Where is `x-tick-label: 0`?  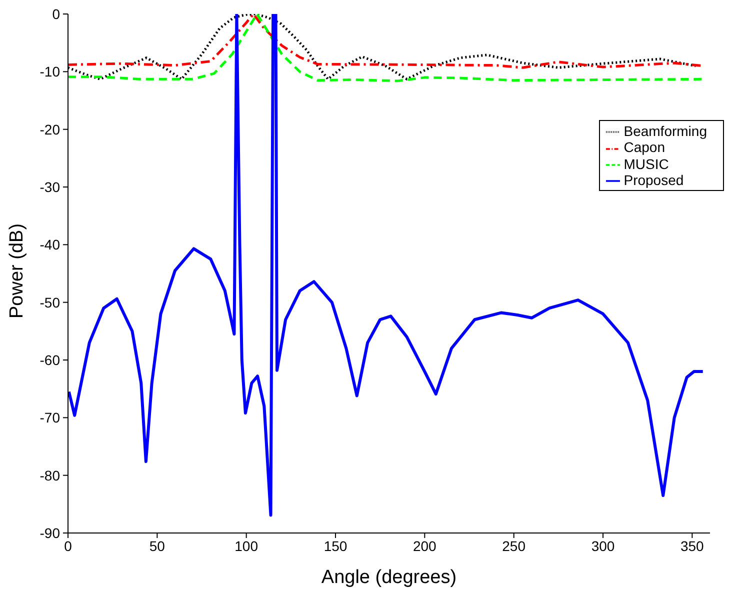 x-tick-label: 0 is located at coordinates (68, 546).